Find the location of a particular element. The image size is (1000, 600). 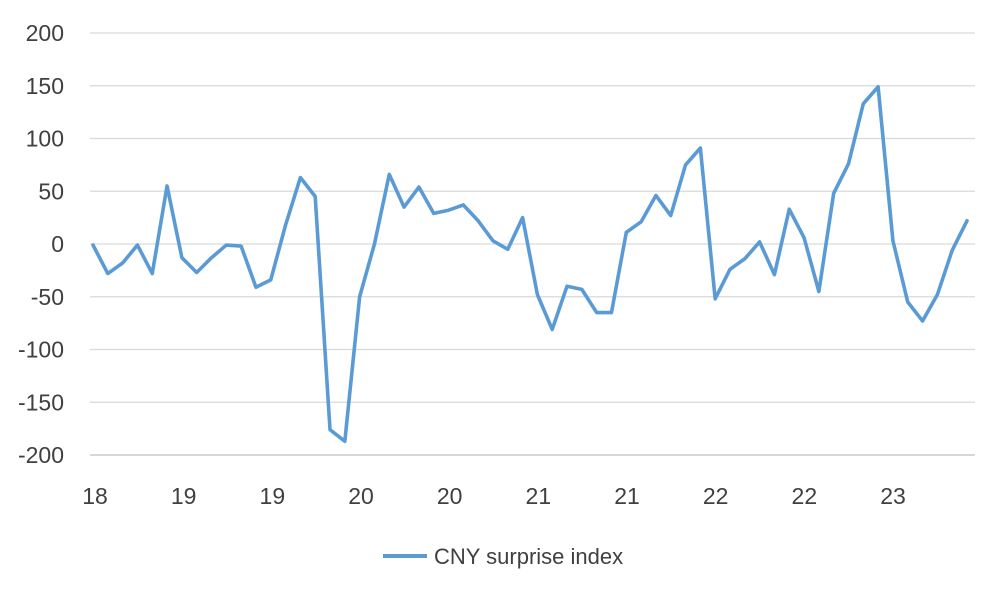

y-tick-label: -100 is located at coordinates (41, 350).